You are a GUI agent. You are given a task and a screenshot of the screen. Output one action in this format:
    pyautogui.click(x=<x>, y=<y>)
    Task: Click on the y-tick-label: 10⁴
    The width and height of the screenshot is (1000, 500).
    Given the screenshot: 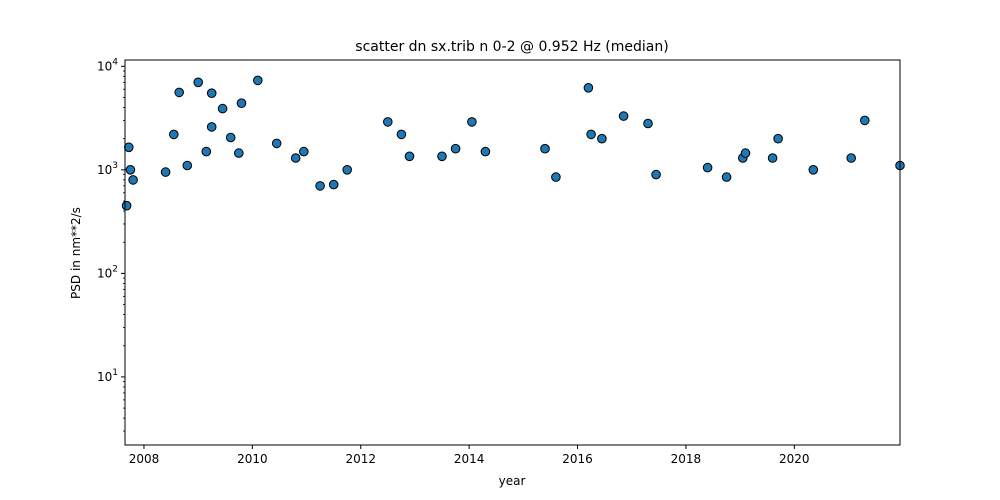 What is the action you would take?
    pyautogui.click(x=107, y=65)
    